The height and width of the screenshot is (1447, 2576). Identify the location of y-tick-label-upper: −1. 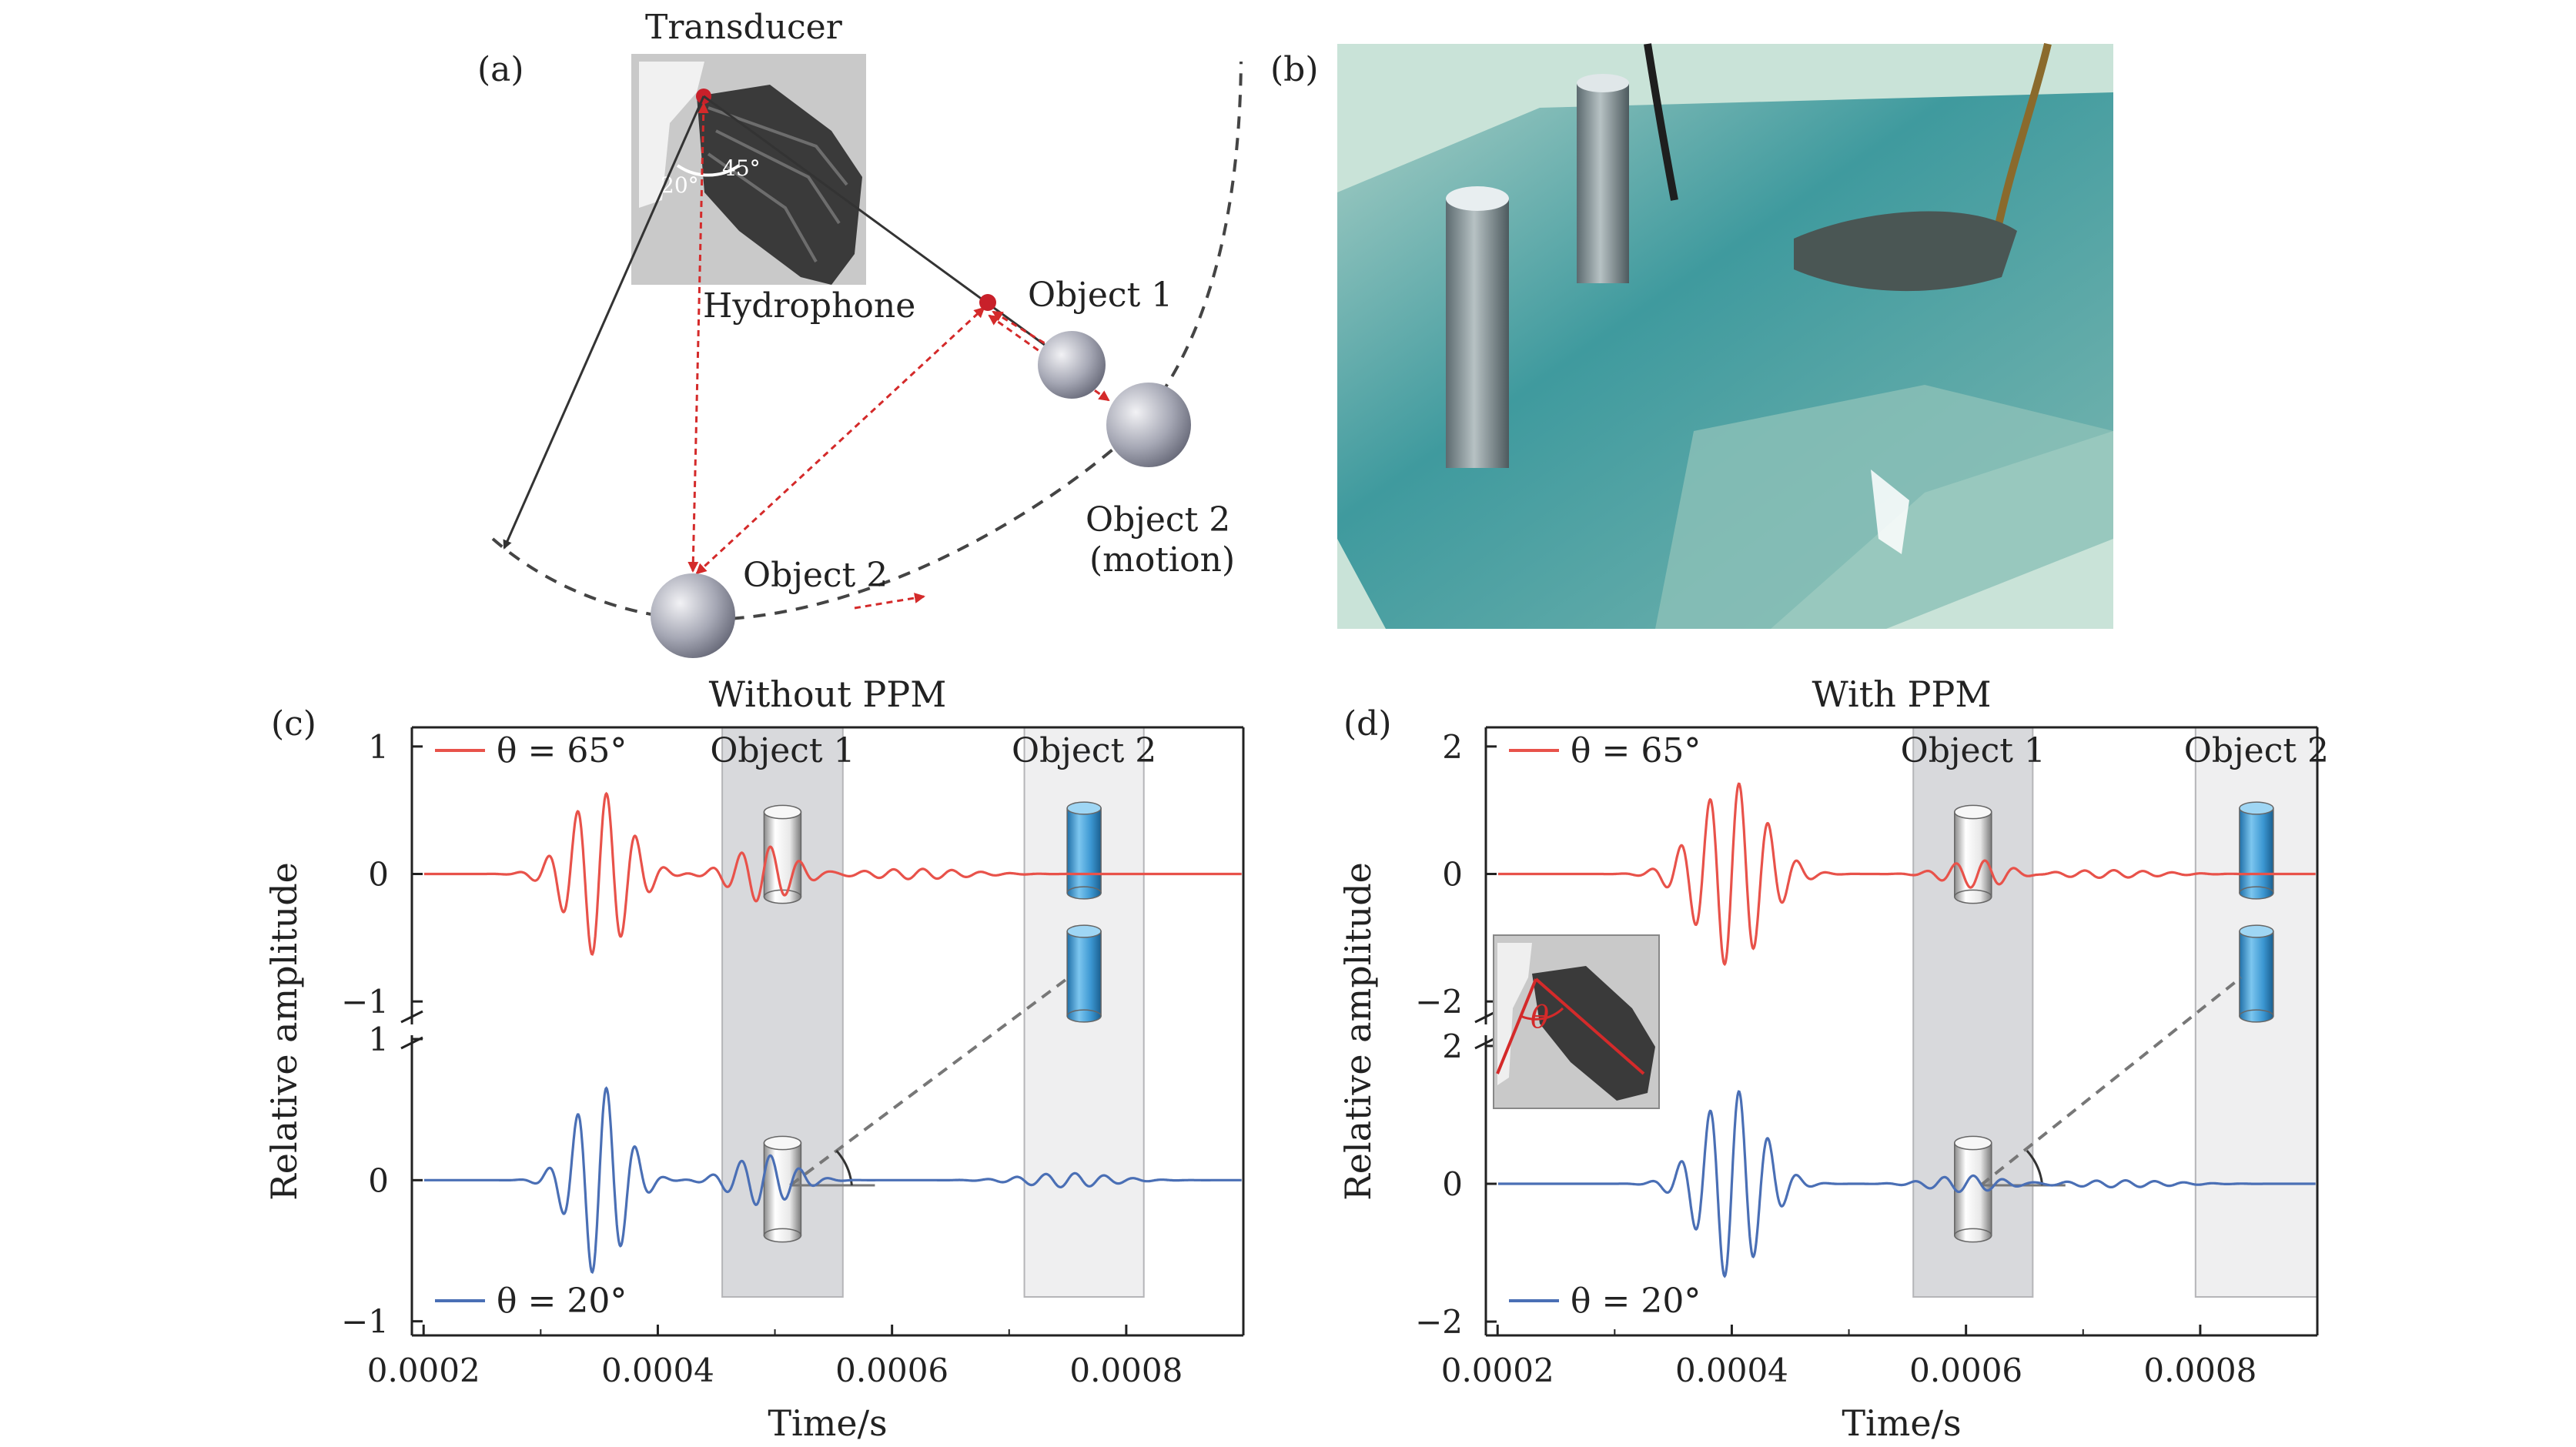
(365, 1002).